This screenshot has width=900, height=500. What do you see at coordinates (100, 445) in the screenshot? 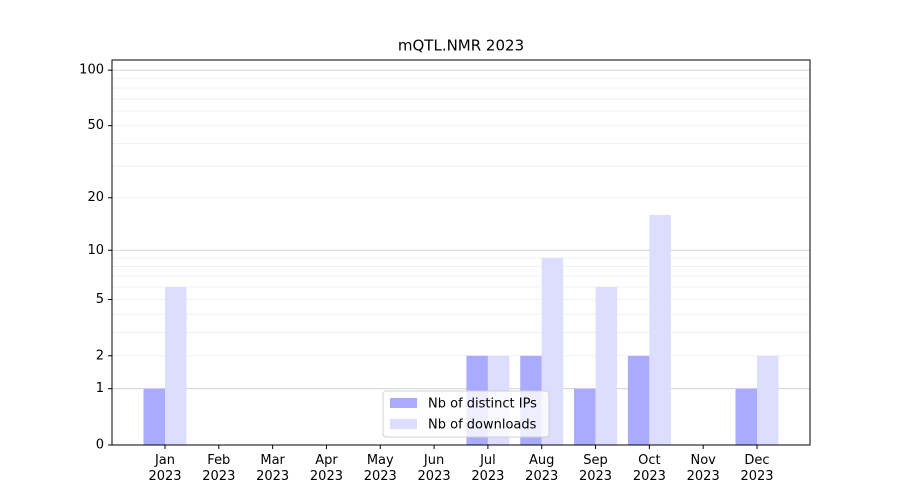
I see `y-tick-label: 0` at bounding box center [100, 445].